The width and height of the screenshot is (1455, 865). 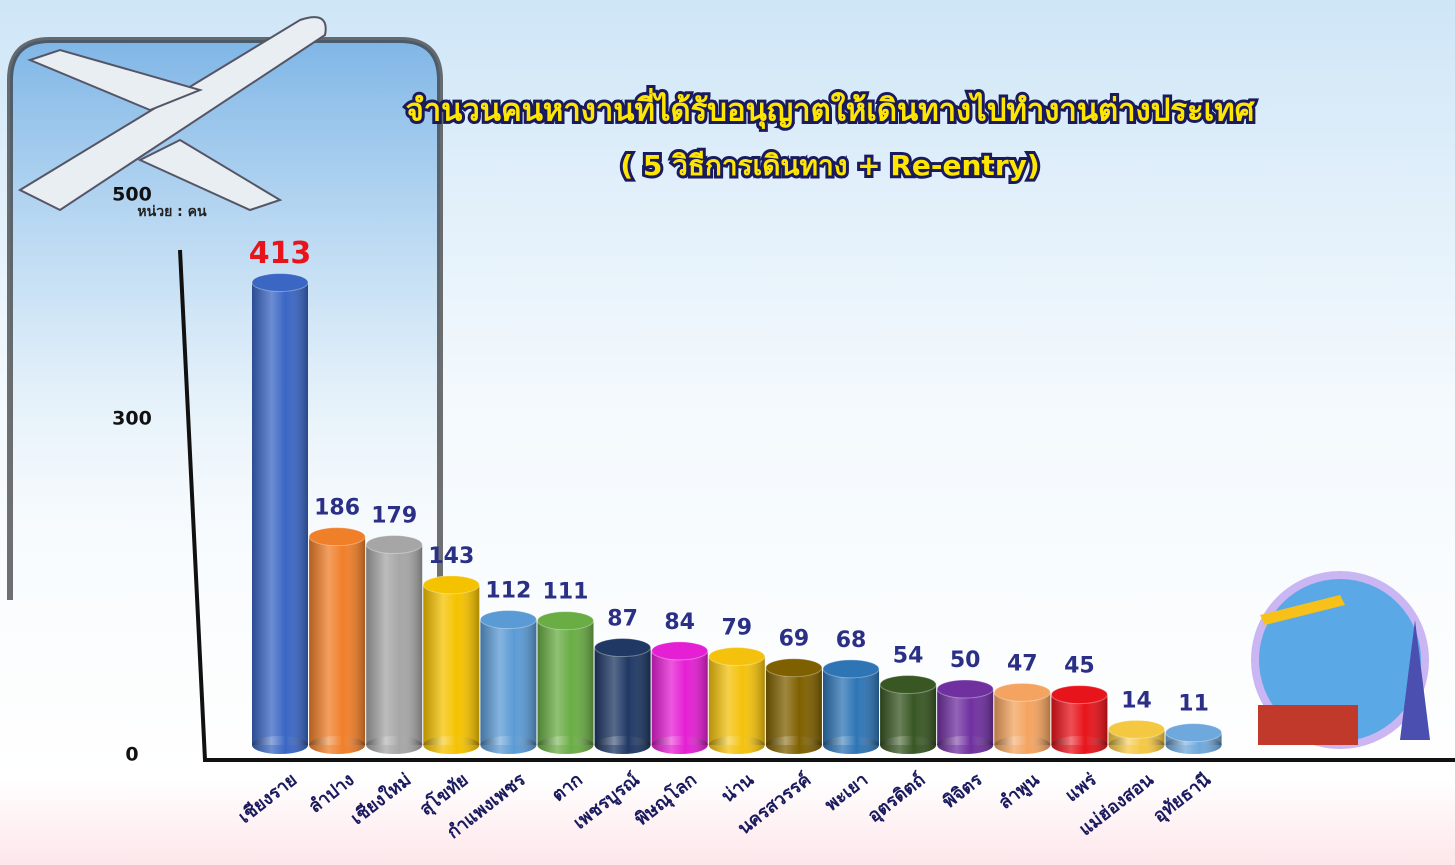 What do you see at coordinates (132, 195) in the screenshot?
I see `y-tick-label: 500` at bounding box center [132, 195].